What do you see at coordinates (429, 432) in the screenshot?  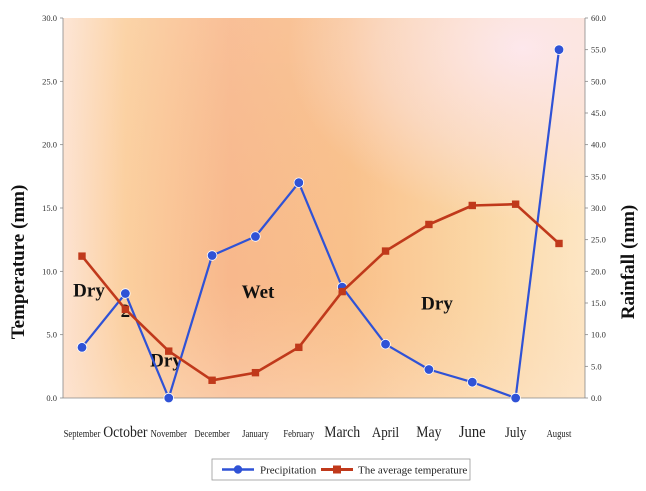 I see `category-label: May` at bounding box center [429, 432].